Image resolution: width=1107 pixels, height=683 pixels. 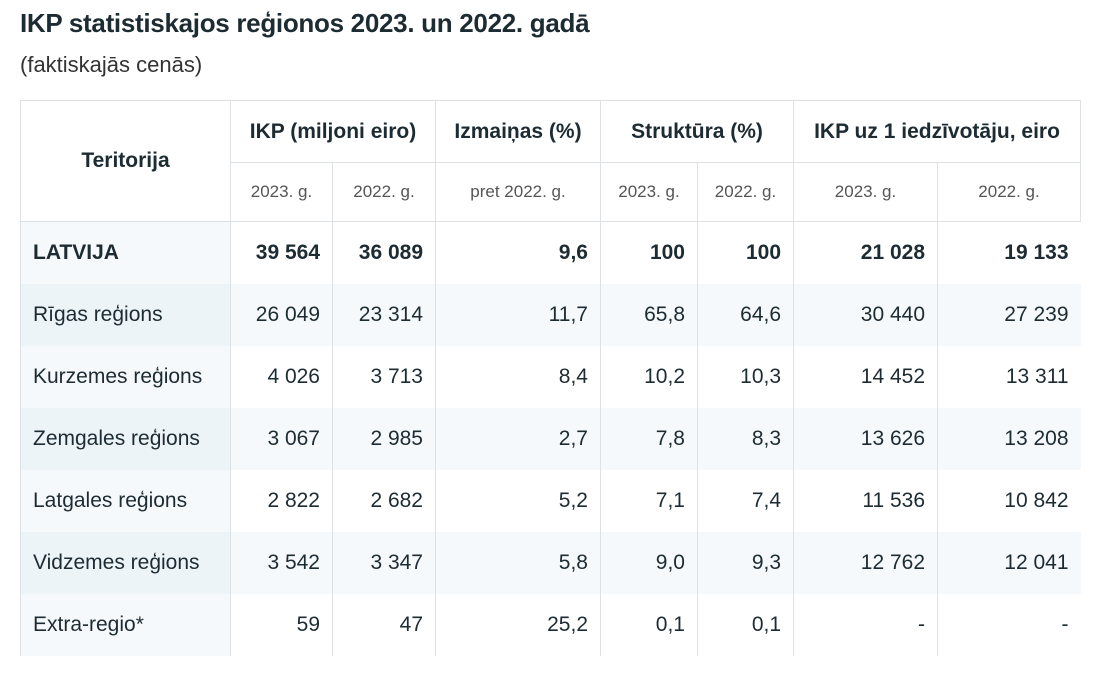 What do you see at coordinates (518, 625) in the screenshot?
I see `cell-change: 25,2` at bounding box center [518, 625].